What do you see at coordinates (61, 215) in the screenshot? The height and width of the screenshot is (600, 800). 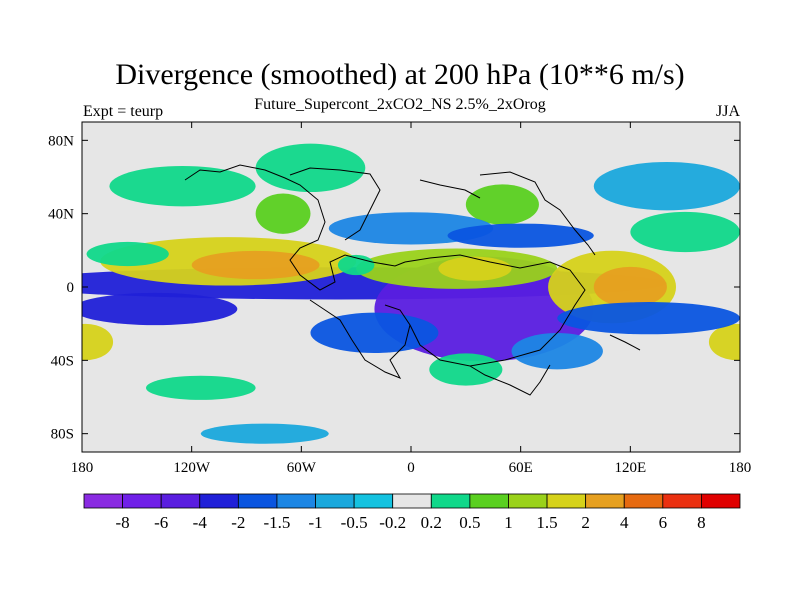 I see `y-tick-label: 40N` at bounding box center [61, 215].